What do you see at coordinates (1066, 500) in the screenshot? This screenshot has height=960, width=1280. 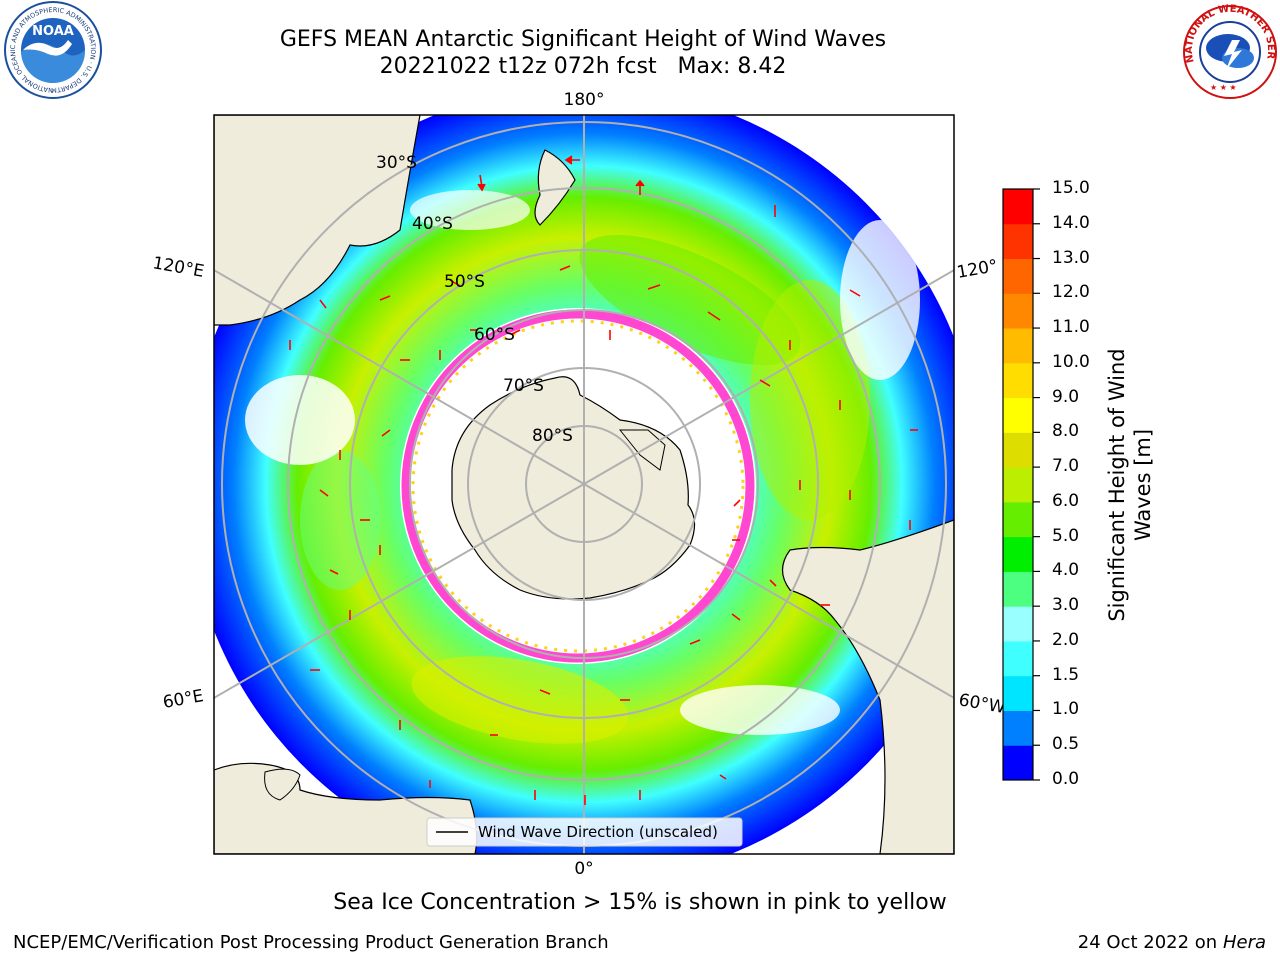 I see `colorbar-tick-label: 6.0` at bounding box center [1066, 500].